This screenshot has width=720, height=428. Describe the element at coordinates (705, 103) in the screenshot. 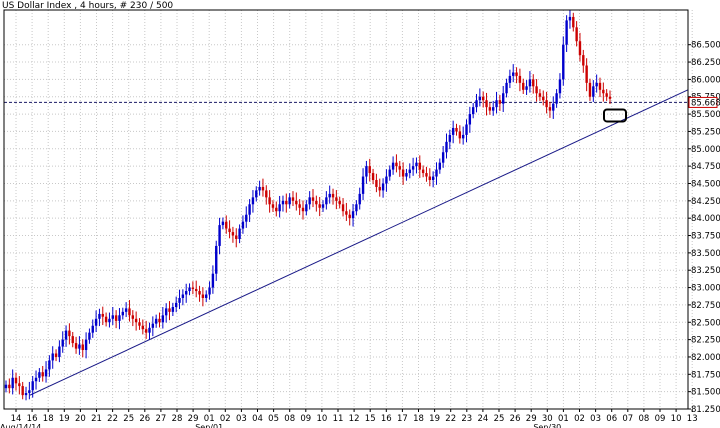

I see `current-price-label: 85.6680` at that location.